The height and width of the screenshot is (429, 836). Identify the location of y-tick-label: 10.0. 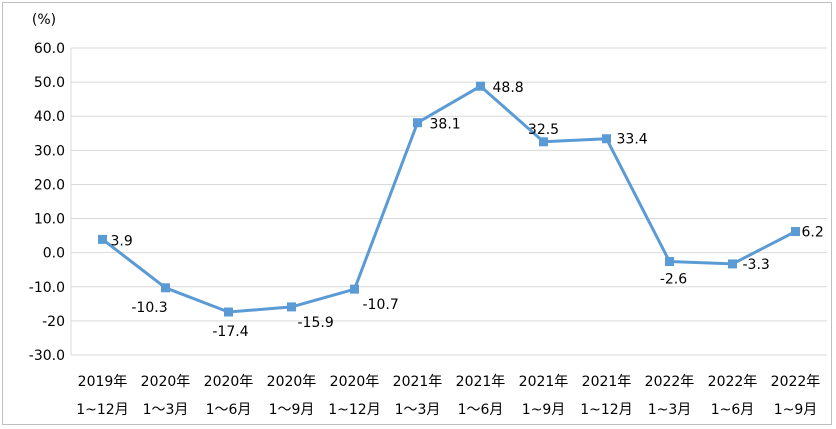
(49, 220).